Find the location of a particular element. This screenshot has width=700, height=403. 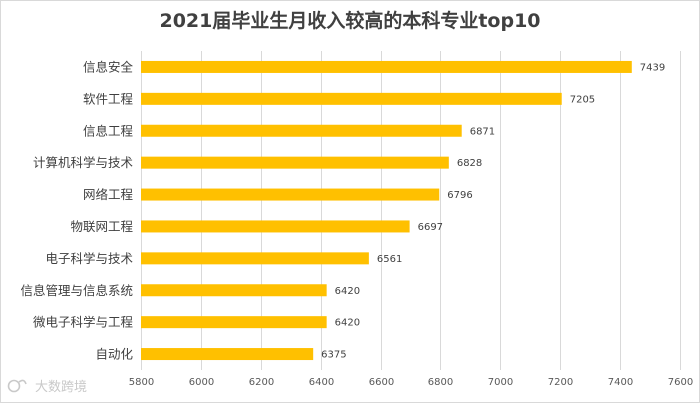

category-label: 信息安全 is located at coordinates (108, 66).